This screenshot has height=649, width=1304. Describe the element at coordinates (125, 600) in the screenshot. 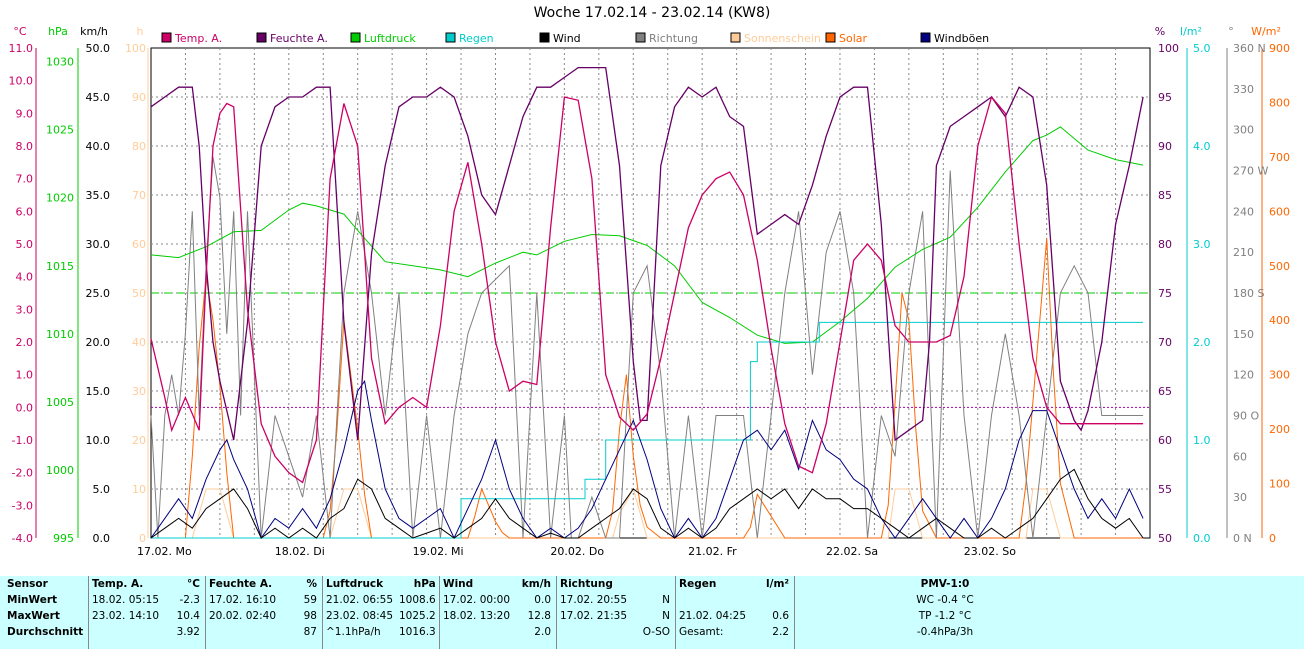

I see `temp-min-time: 18.02. 05:15` at that location.